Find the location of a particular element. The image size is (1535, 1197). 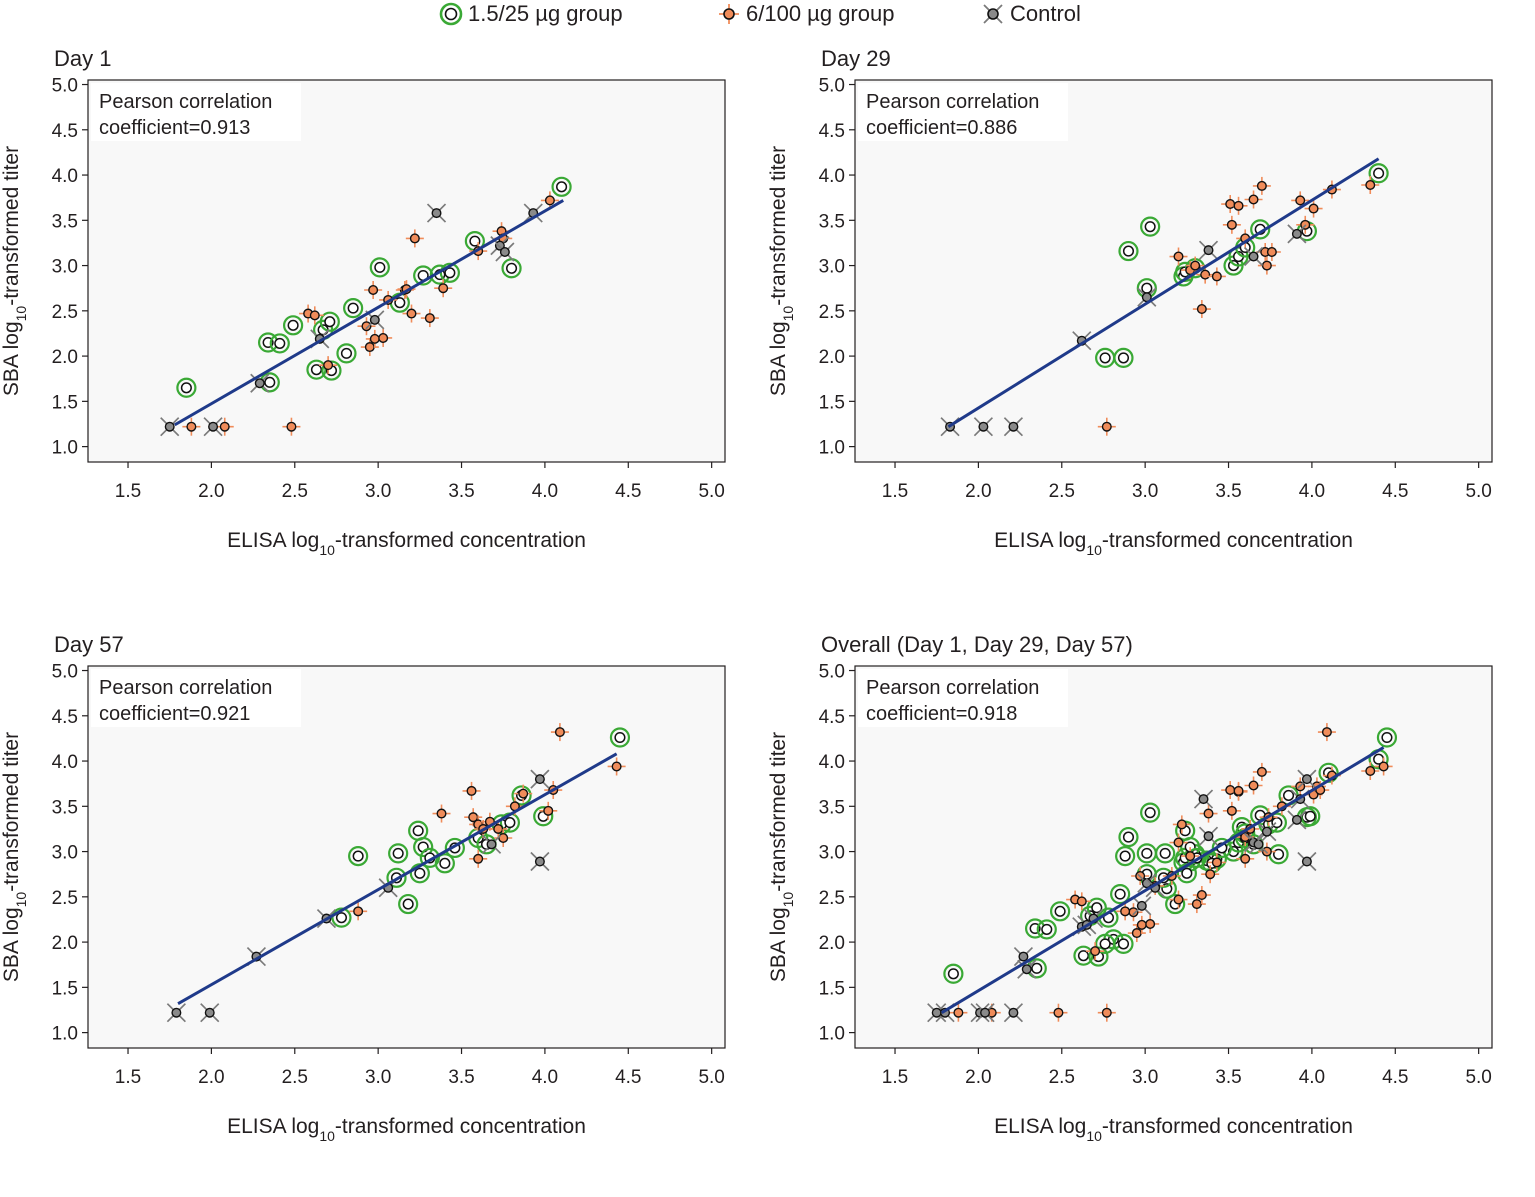

legend: 1.5/25 µg group 6/100 µg group Control is located at coordinates (767, 15).